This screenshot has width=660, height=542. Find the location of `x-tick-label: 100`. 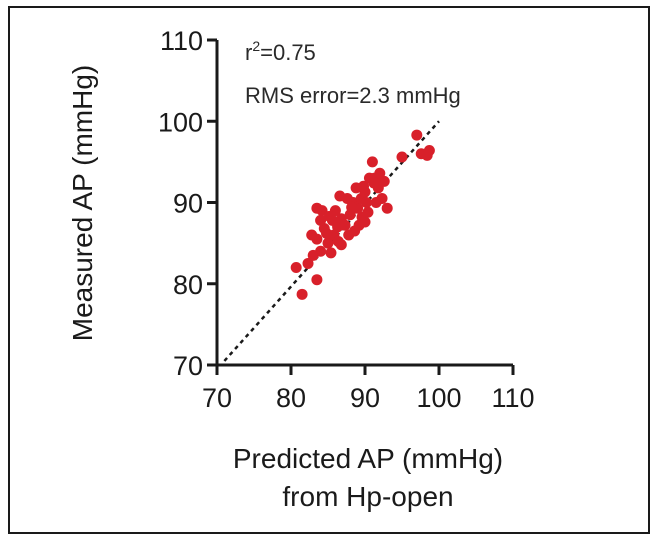

x-tick-label: 100 is located at coordinates (438, 398).